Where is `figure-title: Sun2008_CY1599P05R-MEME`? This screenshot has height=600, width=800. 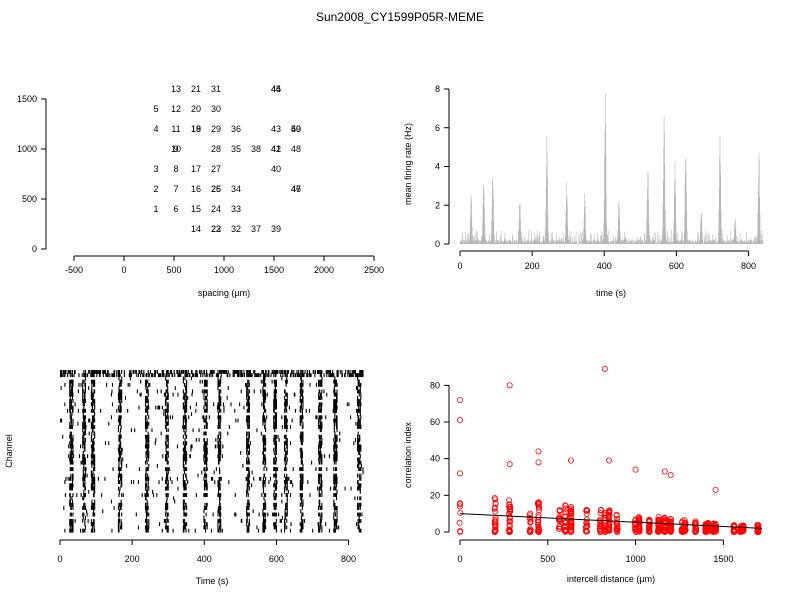 figure-title: Sun2008_CY1599P05R-MEME is located at coordinates (400, 17).